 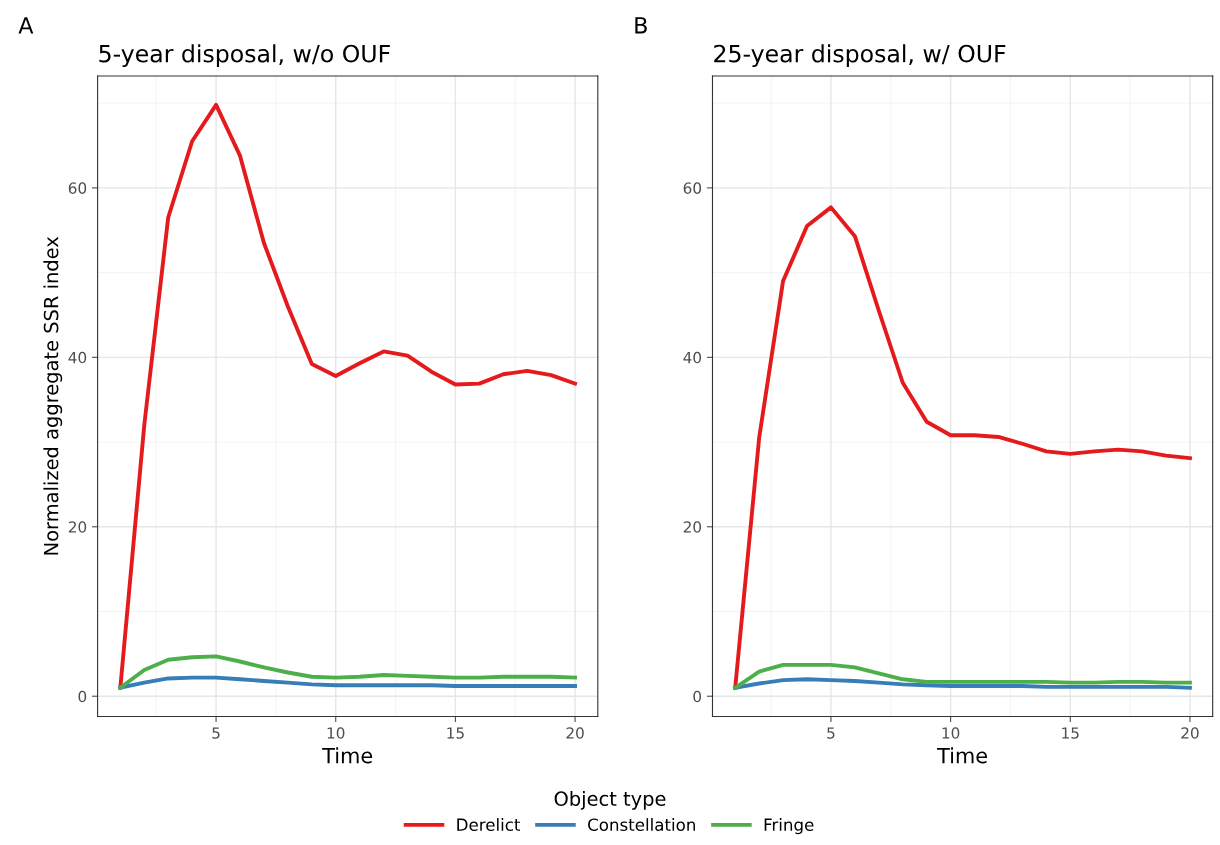 What do you see at coordinates (244, 56) in the screenshot?
I see `chart-title: 5-year disposal, w/o OUF` at bounding box center [244, 56].